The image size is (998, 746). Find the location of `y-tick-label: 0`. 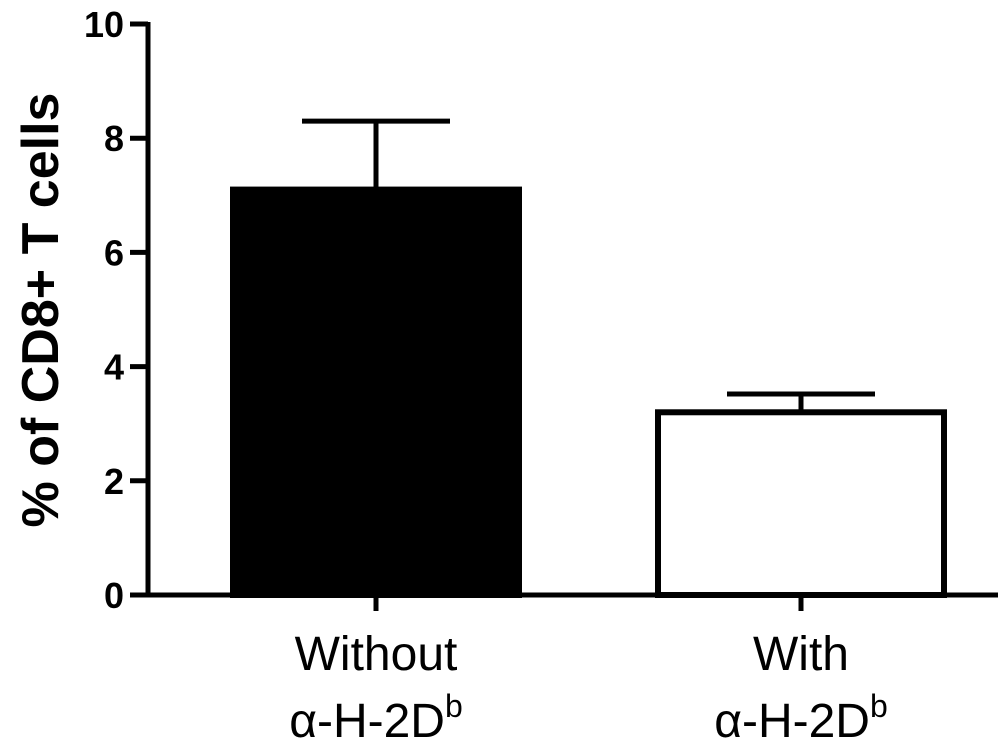

y-tick-label: 0 is located at coordinates (114, 595).